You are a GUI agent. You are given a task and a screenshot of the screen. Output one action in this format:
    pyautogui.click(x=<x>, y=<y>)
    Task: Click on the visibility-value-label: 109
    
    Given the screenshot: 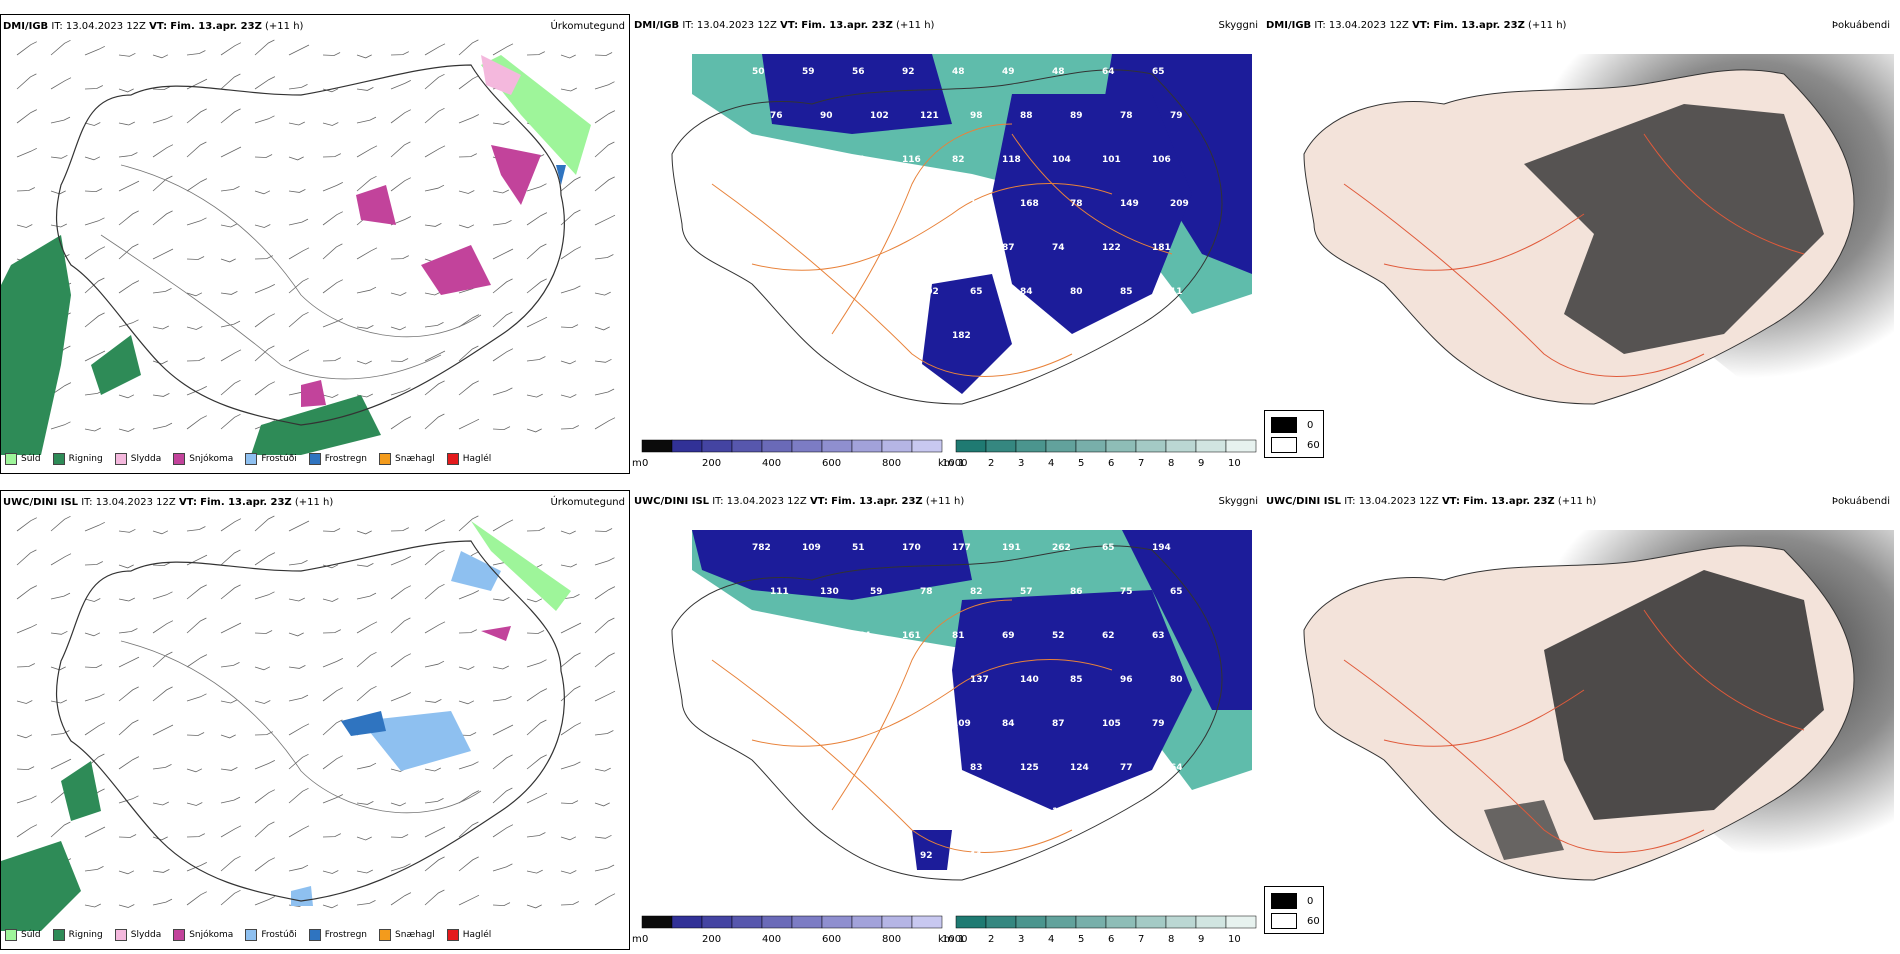 What is the action you would take?
    pyautogui.click(x=811, y=548)
    